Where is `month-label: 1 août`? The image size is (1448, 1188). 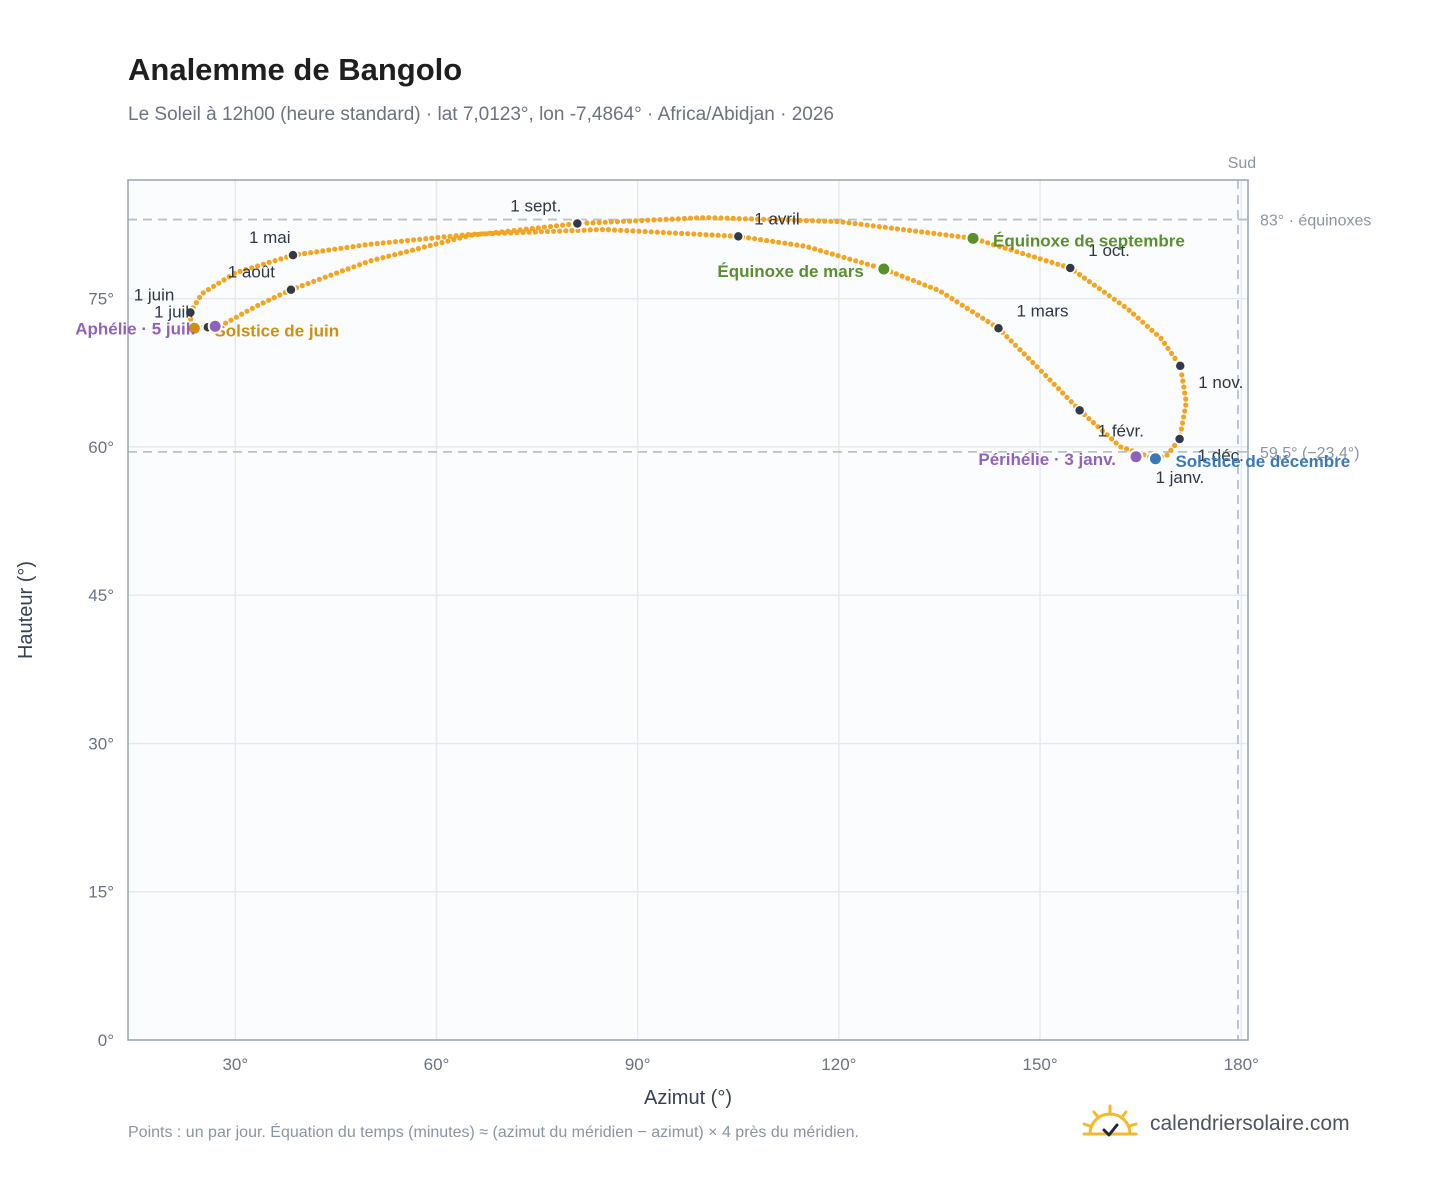 month-label: 1 août is located at coordinates (252, 272).